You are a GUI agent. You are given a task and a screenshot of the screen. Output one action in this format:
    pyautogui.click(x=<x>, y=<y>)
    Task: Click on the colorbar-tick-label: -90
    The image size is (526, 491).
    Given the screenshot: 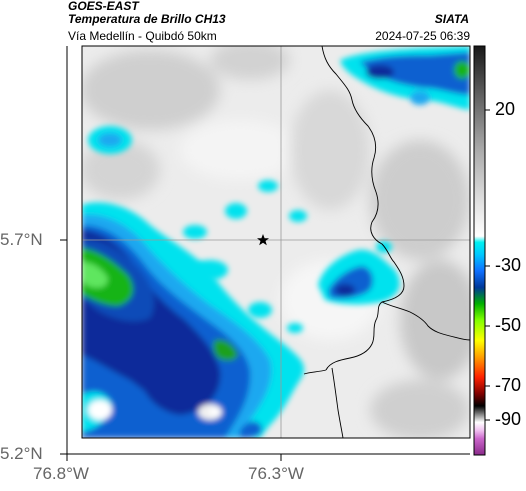 What is the action you would take?
    pyautogui.click(x=508, y=419)
    